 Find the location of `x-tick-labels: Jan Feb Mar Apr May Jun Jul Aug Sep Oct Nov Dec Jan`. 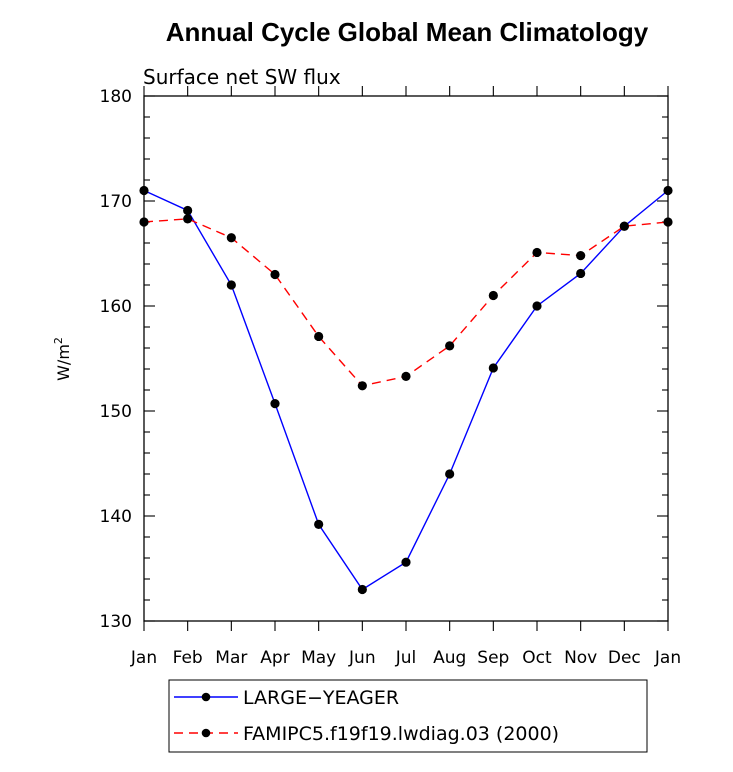

x-tick-labels: Jan Feb Mar Apr May Jun Jul Aug Sep Oct Nov Dec Jan is located at coordinates (405, 658).